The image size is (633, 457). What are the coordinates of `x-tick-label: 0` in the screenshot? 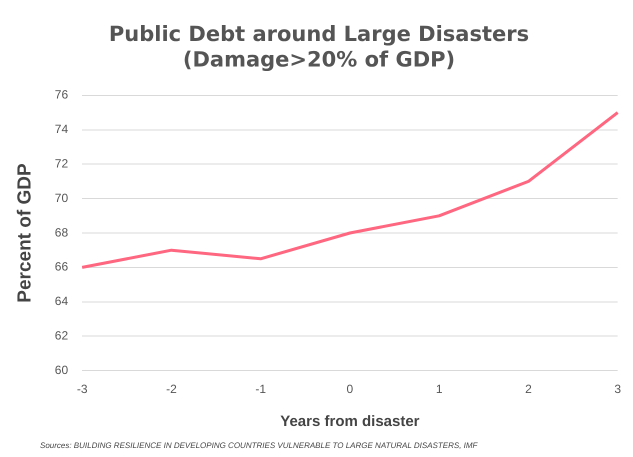 It's located at (350, 389).